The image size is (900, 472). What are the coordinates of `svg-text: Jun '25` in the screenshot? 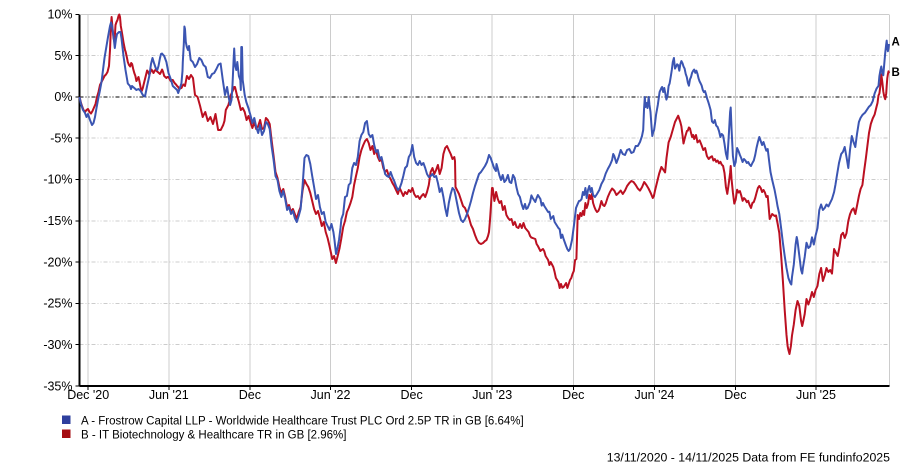 It's located at (816, 395).